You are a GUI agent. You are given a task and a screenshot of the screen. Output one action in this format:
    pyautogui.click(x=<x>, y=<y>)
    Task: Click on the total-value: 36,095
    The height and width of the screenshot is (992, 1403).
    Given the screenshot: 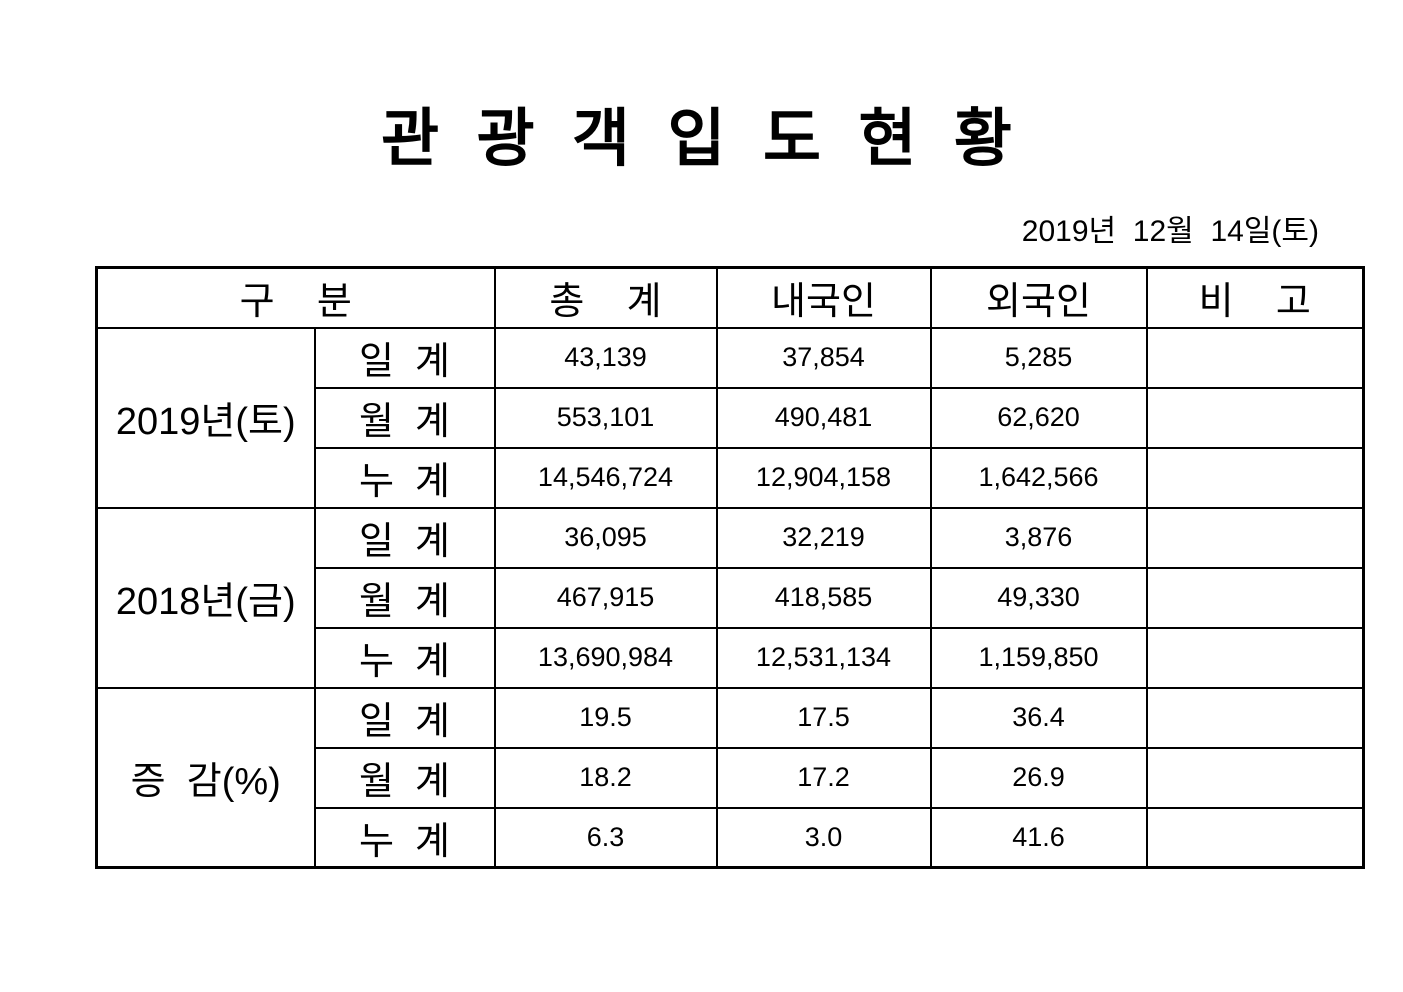 What is the action you would take?
    pyautogui.click(x=605, y=537)
    